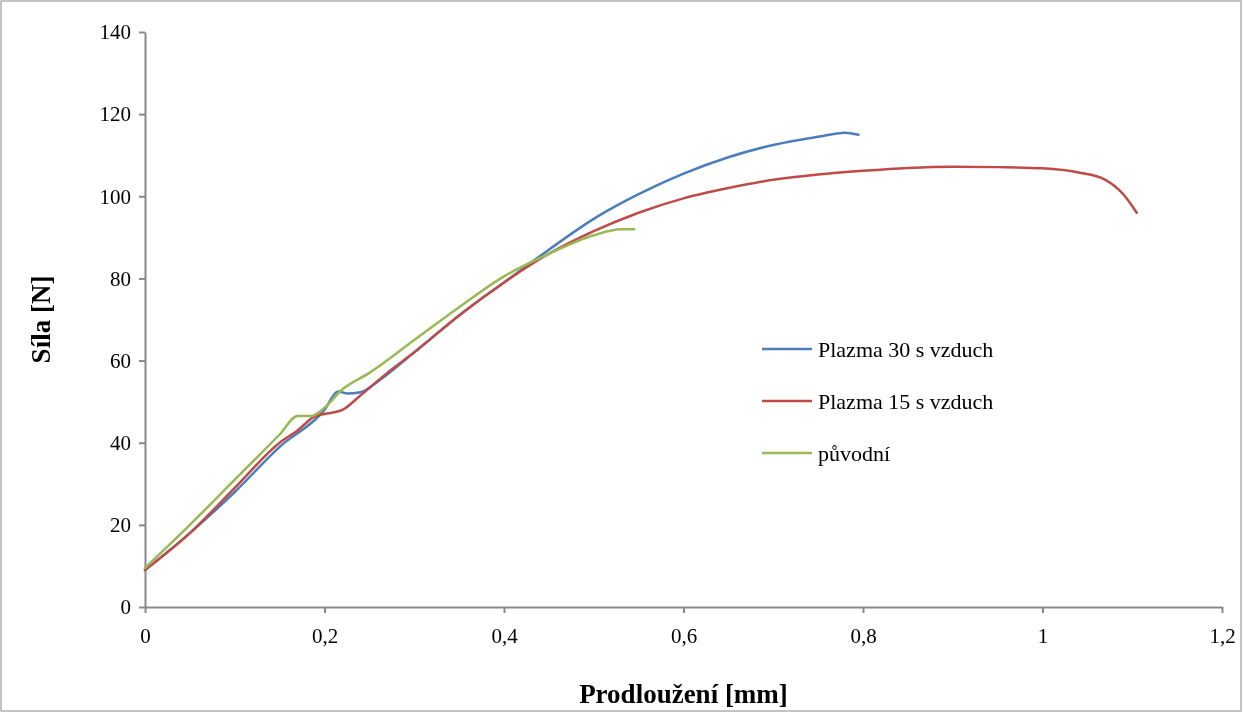 The width and height of the screenshot is (1244, 713). Describe the element at coordinates (863, 636) in the screenshot. I see `x-tick-label: 0,8` at that location.